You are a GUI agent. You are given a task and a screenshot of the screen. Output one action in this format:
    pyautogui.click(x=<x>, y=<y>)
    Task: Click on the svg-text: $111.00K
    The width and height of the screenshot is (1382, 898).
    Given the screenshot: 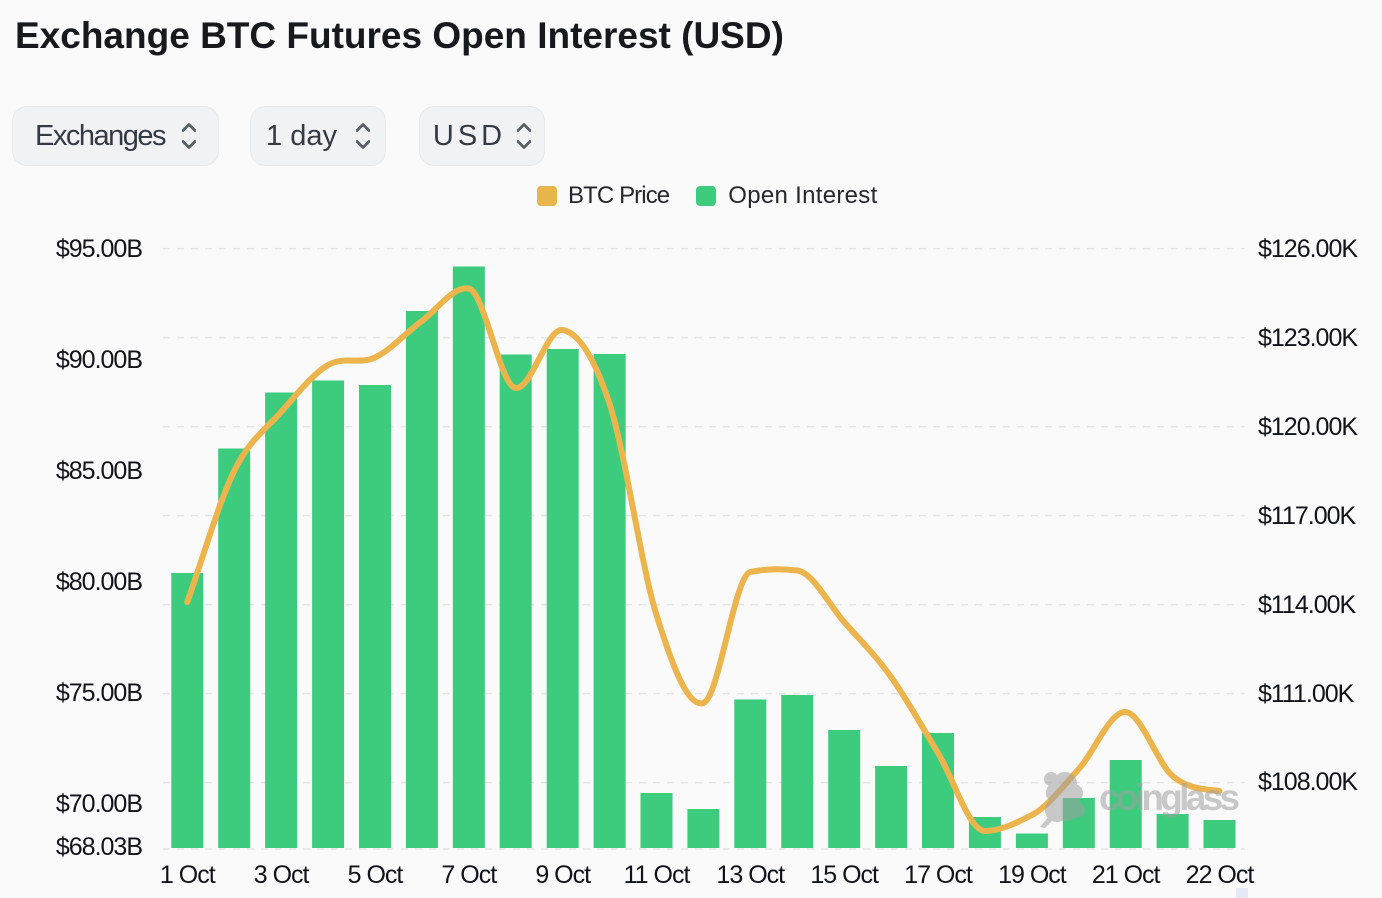 What is the action you would take?
    pyautogui.click(x=1306, y=694)
    